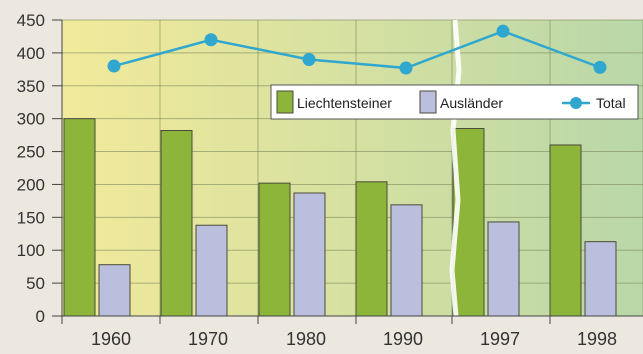  I want to click on point-total-1960, so click(114, 66).